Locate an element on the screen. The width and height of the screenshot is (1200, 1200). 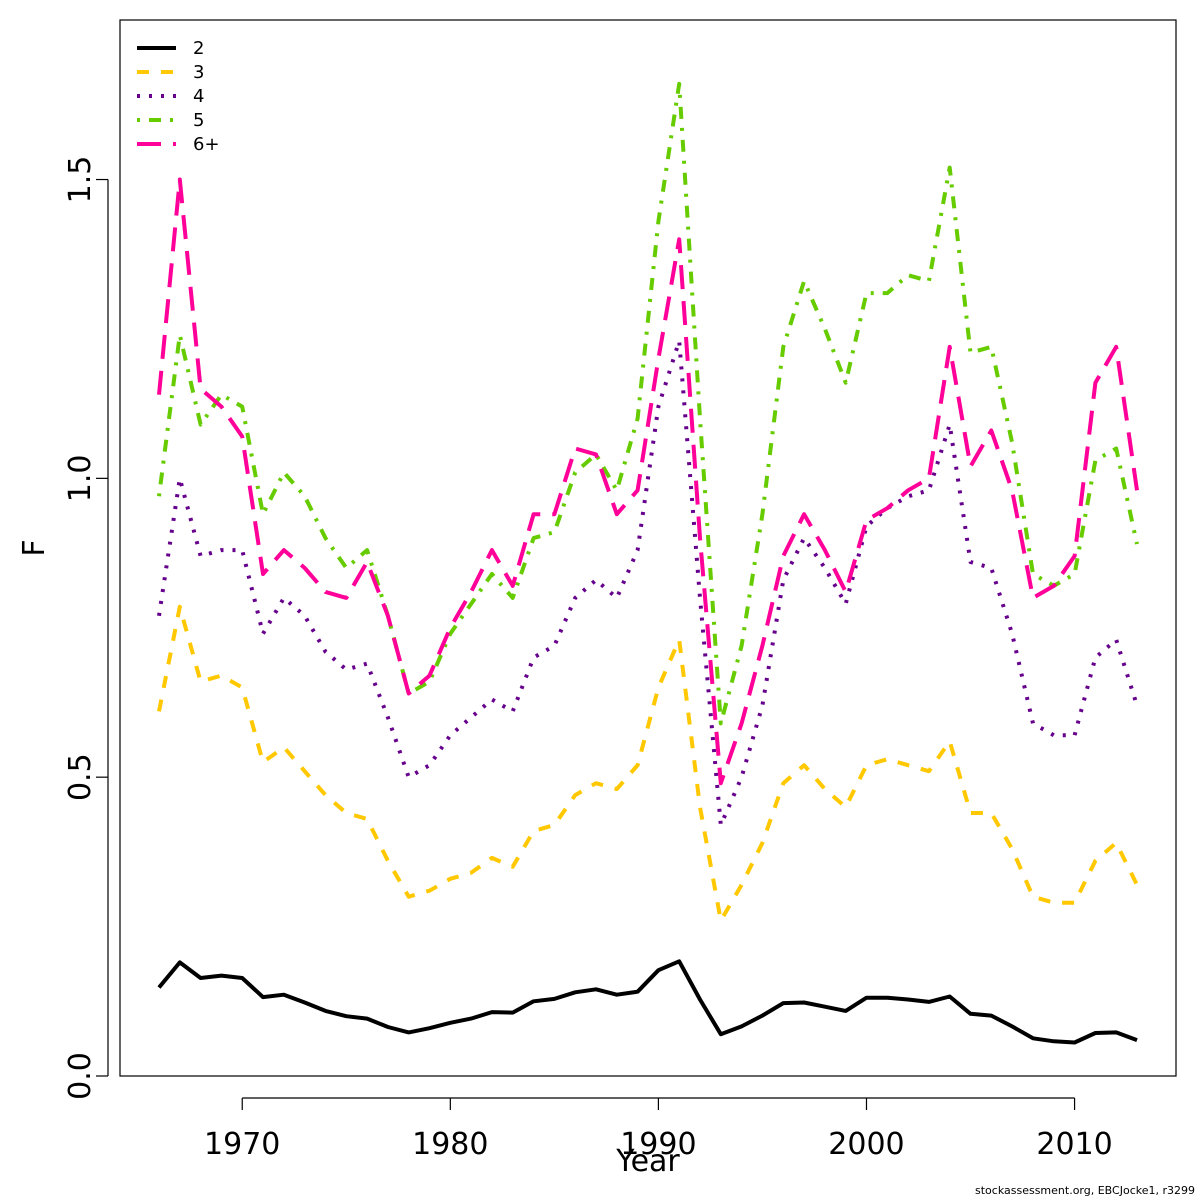
legend-label-1: 2 is located at coordinates (198, 48).